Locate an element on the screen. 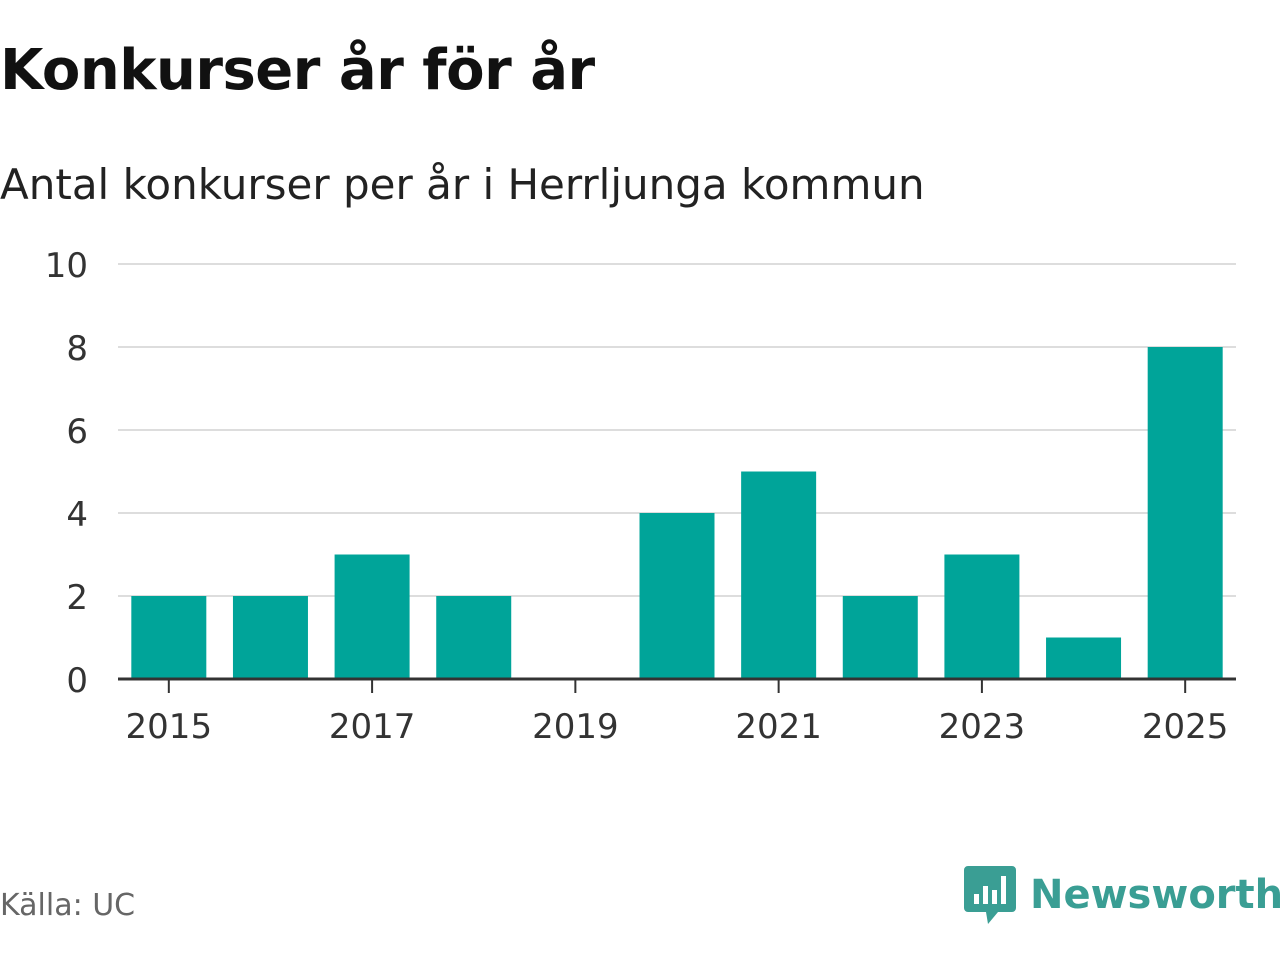  x-tick-label: 2019 is located at coordinates (575, 727).